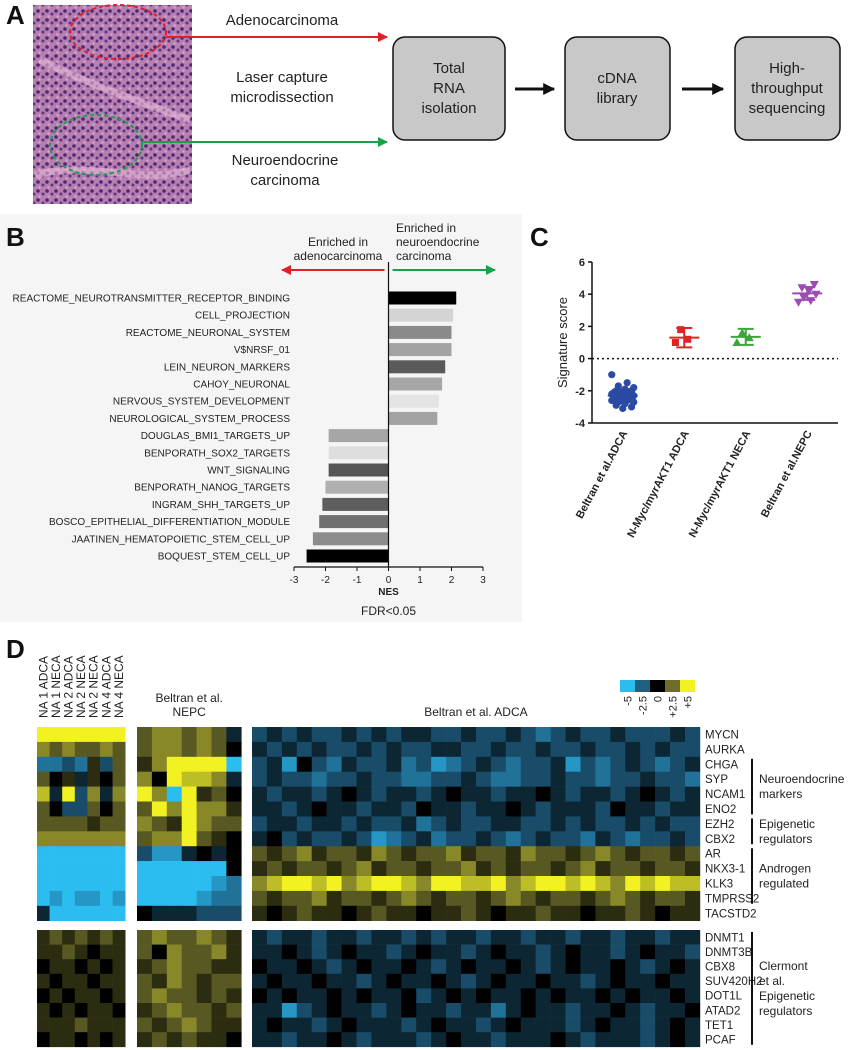 The height and width of the screenshot is (1050, 851). I want to click on y-tick-label: 6, so click(582, 263).